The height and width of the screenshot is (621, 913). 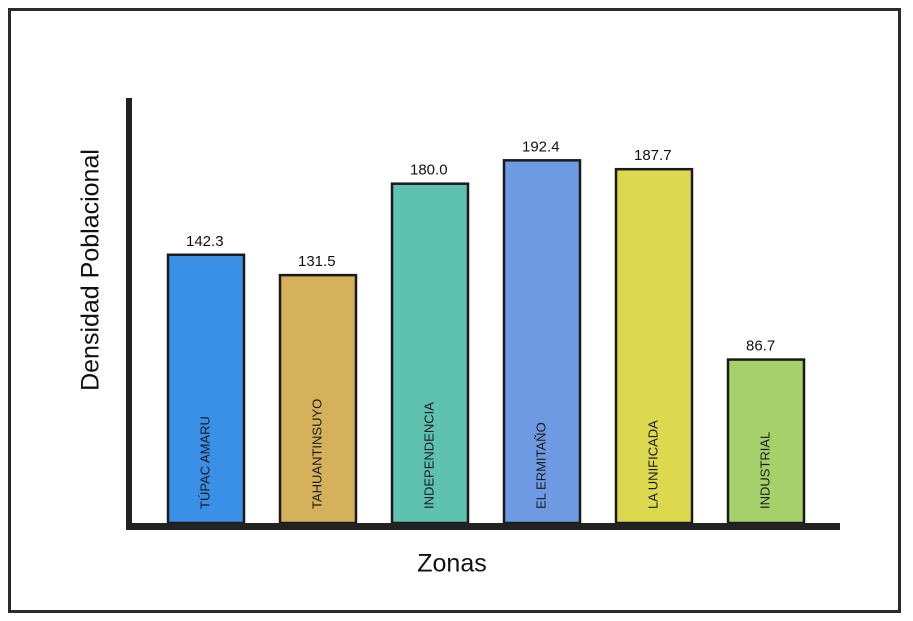 I want to click on bar-value-label: 180.0, so click(x=429, y=170).